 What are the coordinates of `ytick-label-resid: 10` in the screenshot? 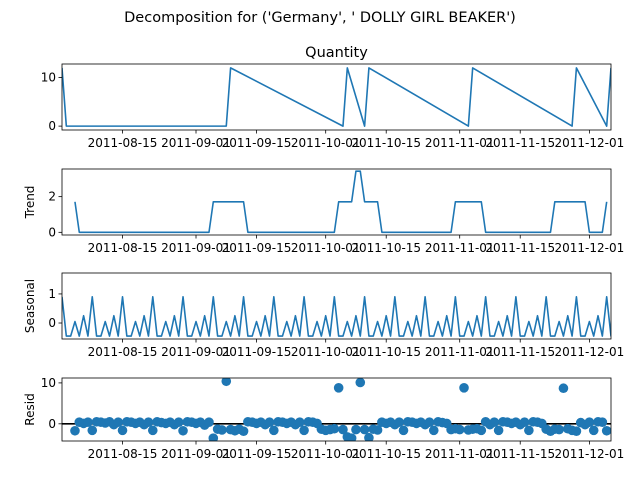 It's located at (48, 383).